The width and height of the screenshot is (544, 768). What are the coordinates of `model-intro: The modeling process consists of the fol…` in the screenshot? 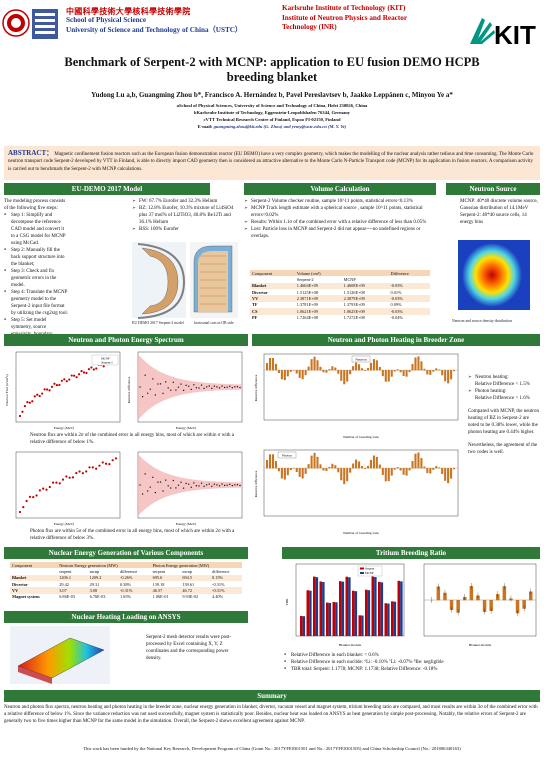 It's located at (35, 205).